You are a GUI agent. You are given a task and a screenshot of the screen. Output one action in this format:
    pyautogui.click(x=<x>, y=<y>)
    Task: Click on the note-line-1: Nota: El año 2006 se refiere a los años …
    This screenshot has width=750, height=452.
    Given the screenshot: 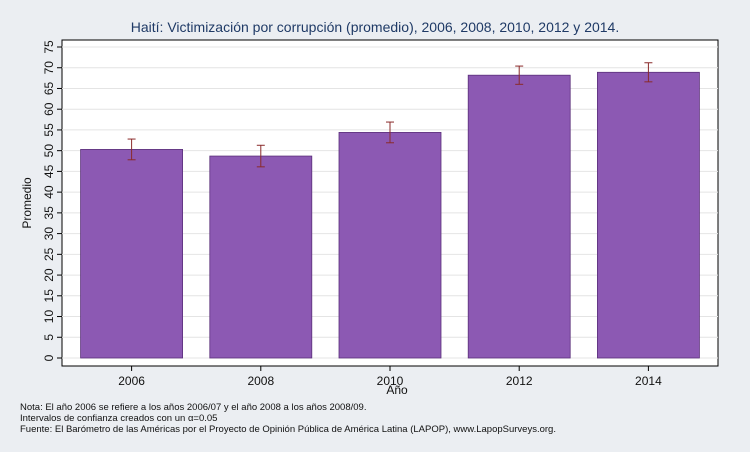 What is the action you would take?
    pyautogui.click(x=193, y=407)
    